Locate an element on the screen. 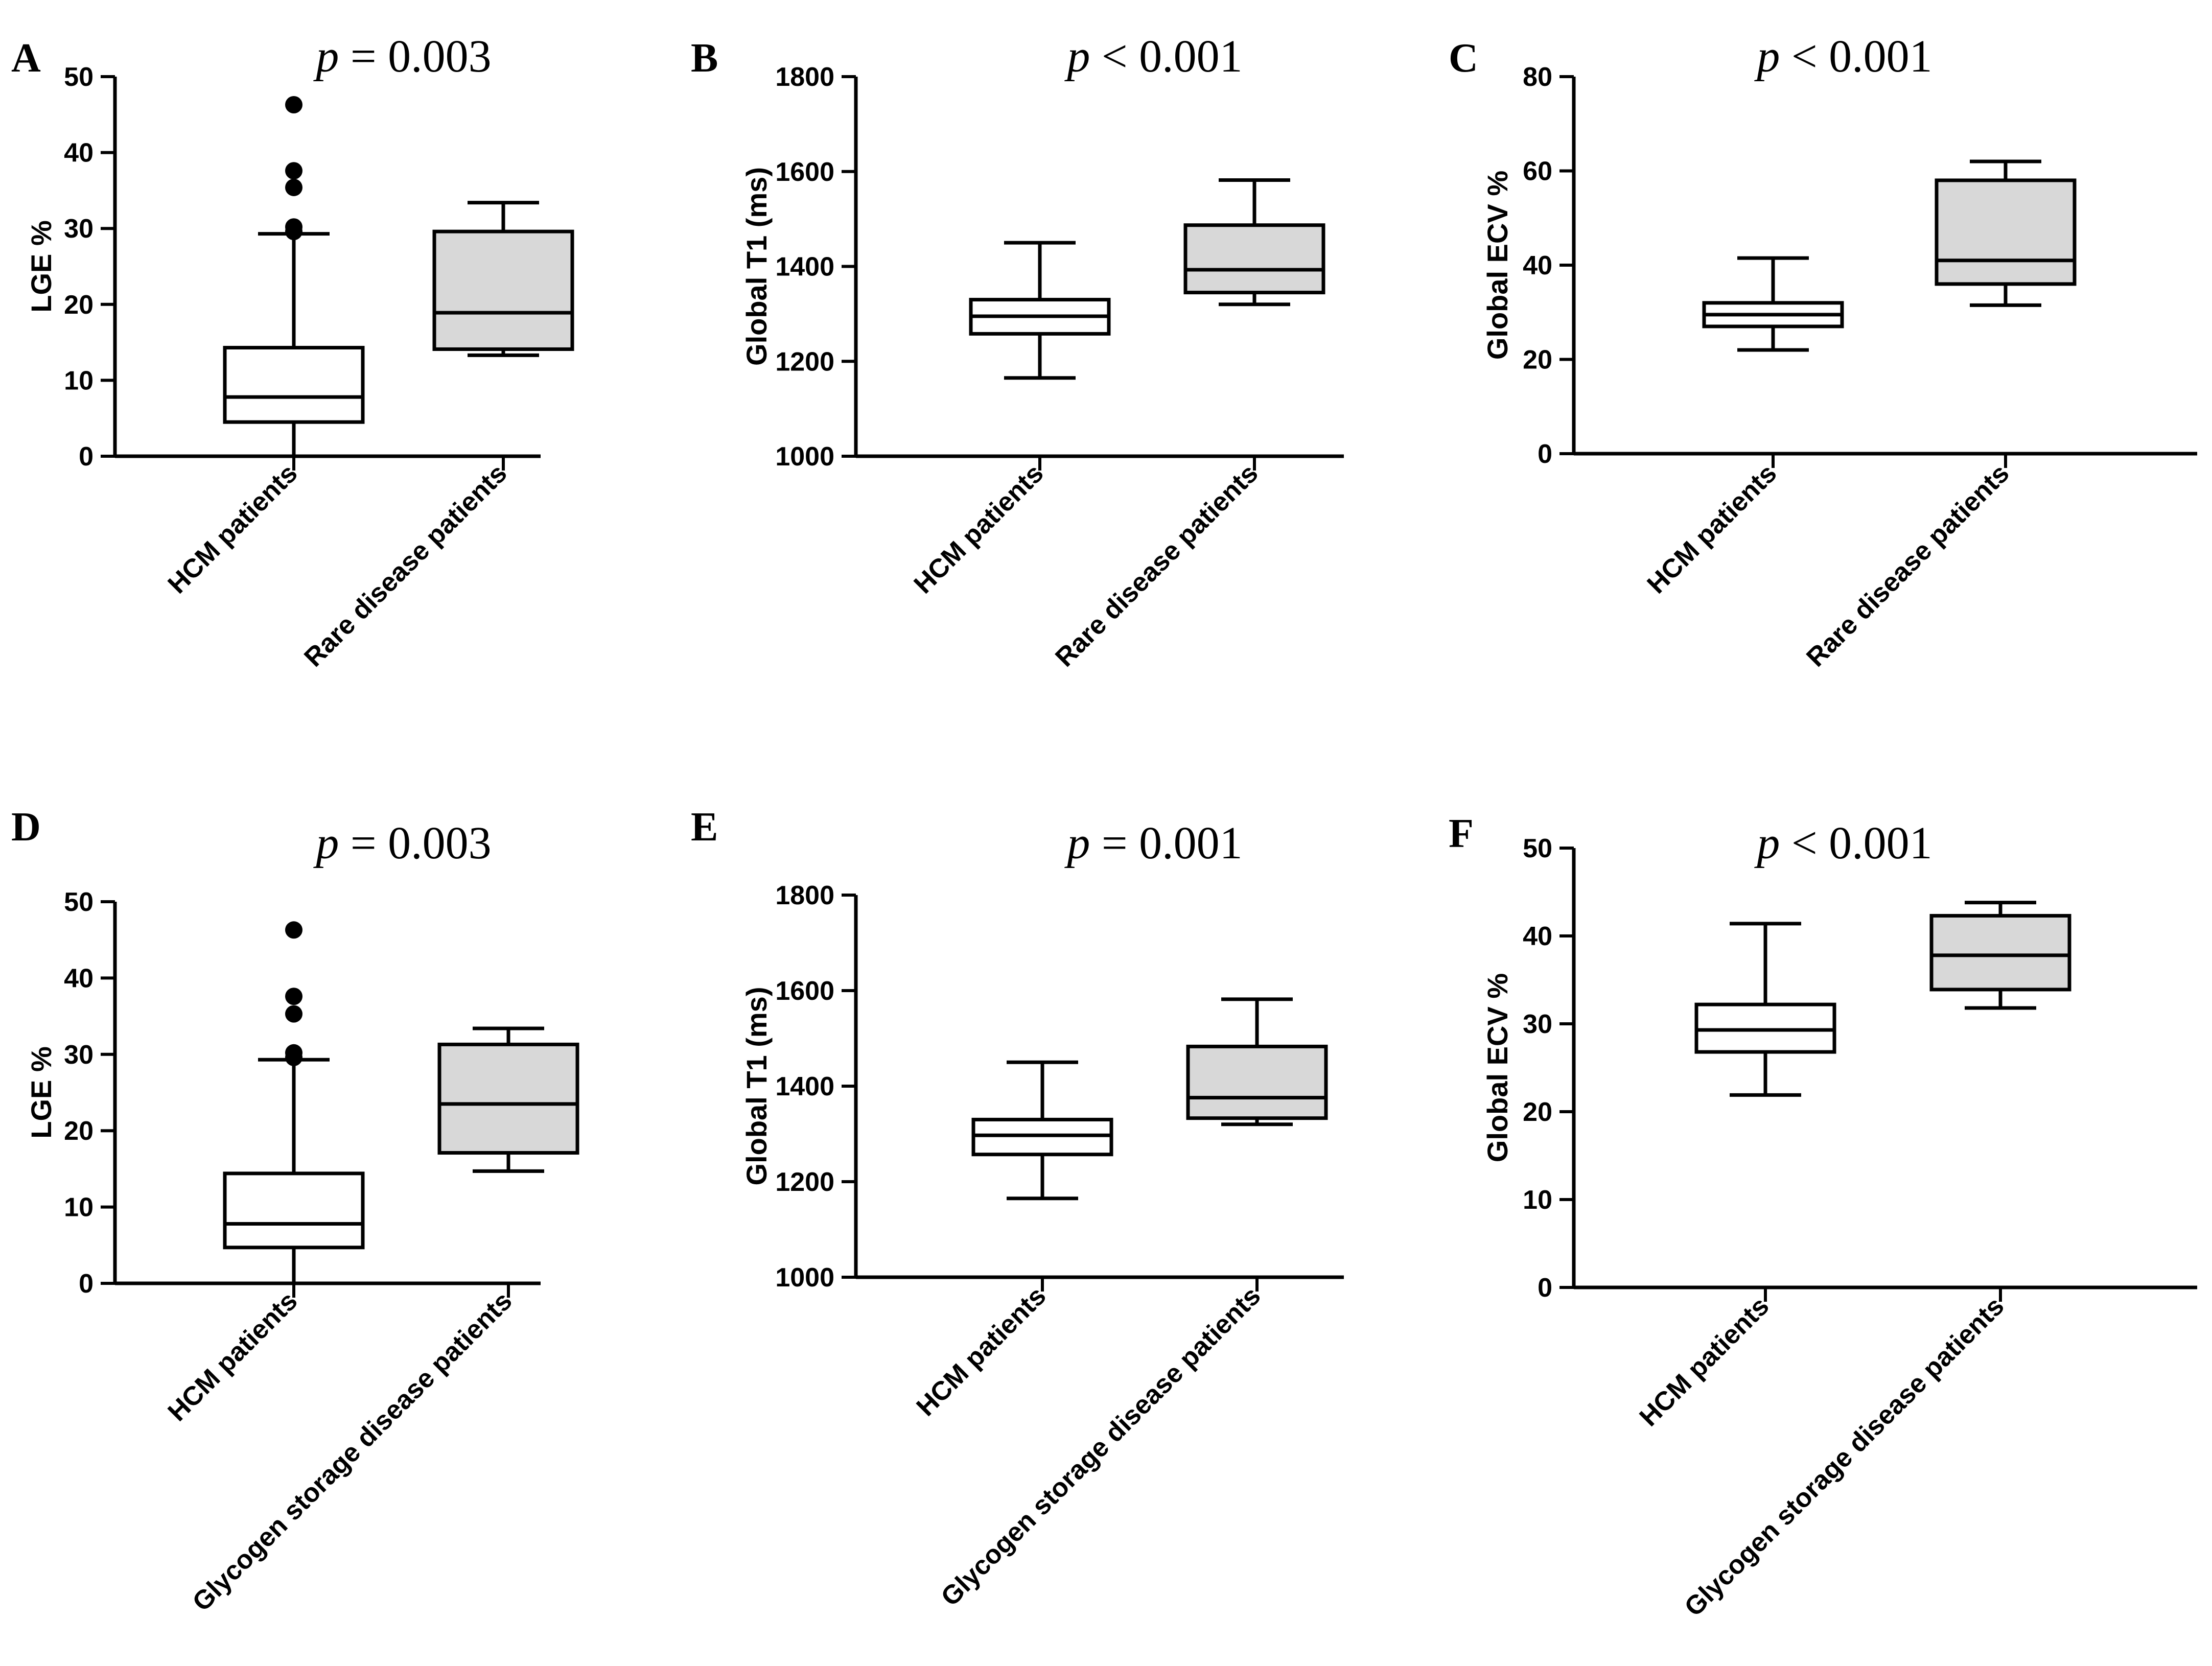  panel-letter: D is located at coordinates (26, 827).